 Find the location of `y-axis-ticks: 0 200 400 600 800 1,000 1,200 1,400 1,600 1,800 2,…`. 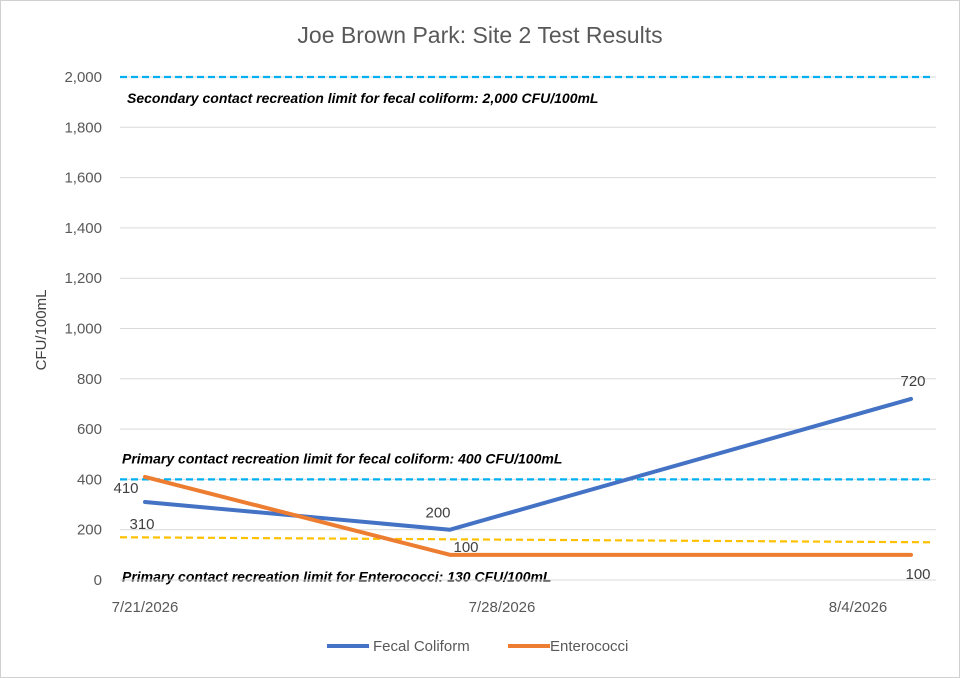

y-axis-ticks: 0 200 400 600 800 1,000 1,200 1,400 1,600 1,800 2,… is located at coordinates (83, 329).